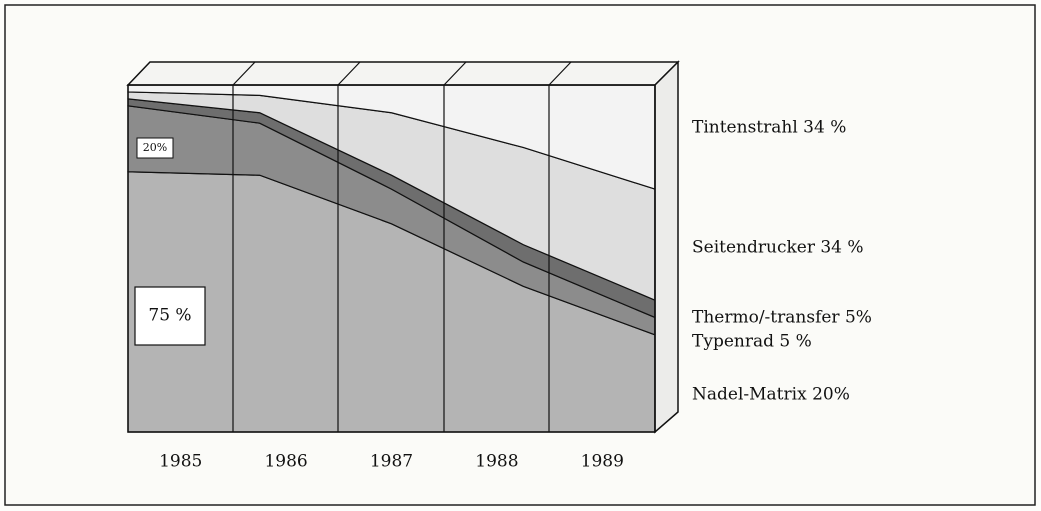  Describe the element at coordinates (180, 462) in the screenshot. I see `x-tick-label: 1985` at that location.